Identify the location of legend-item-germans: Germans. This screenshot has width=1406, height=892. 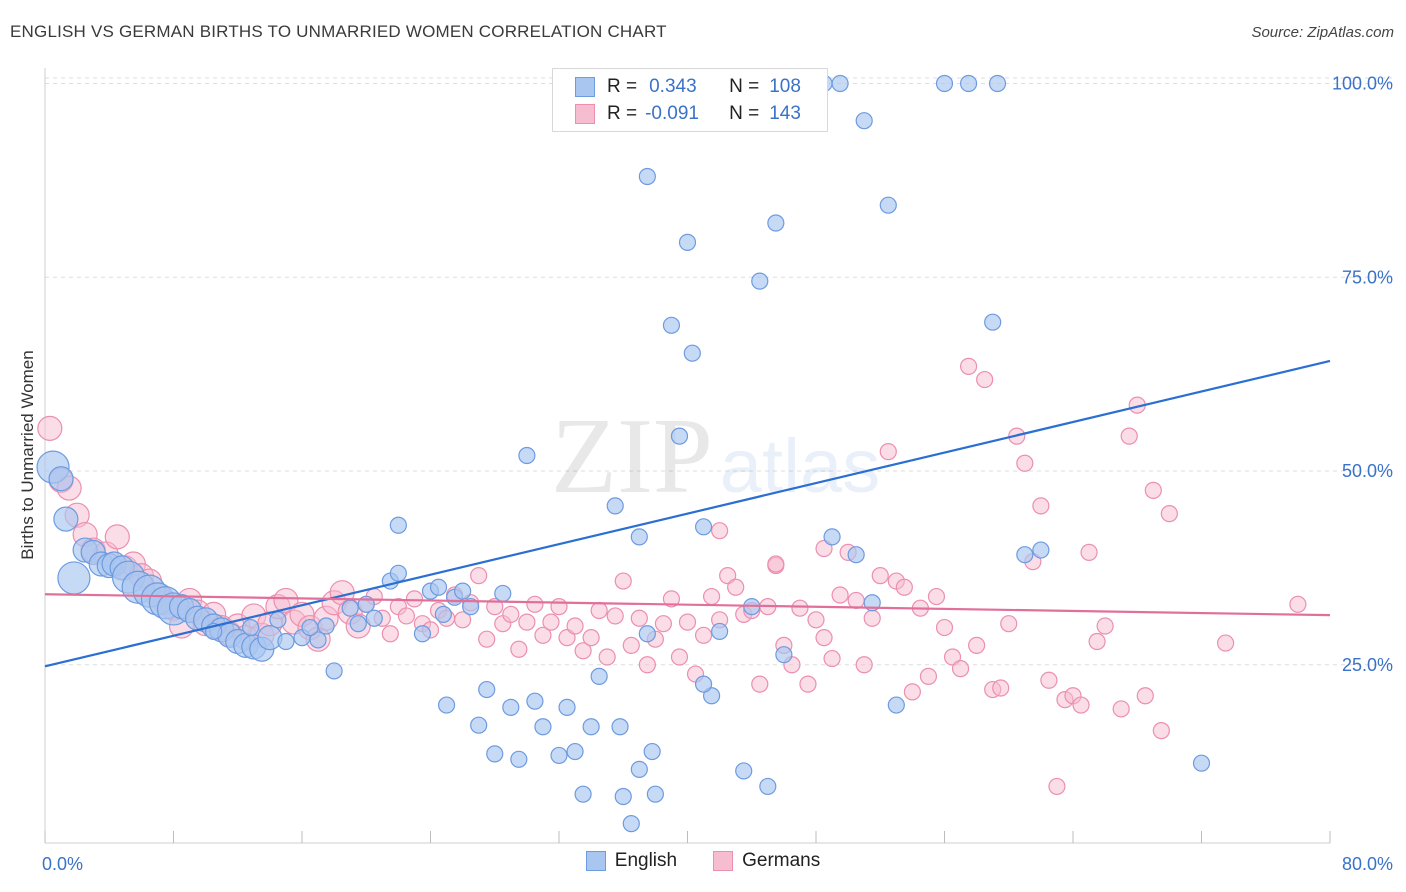
(766, 861).